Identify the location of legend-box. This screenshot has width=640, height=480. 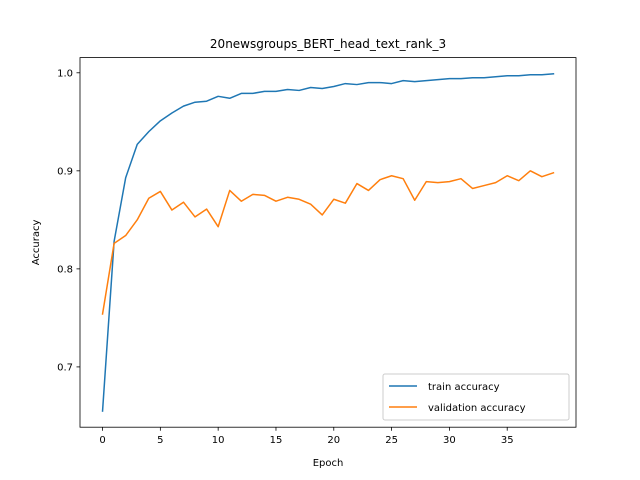
(476, 397).